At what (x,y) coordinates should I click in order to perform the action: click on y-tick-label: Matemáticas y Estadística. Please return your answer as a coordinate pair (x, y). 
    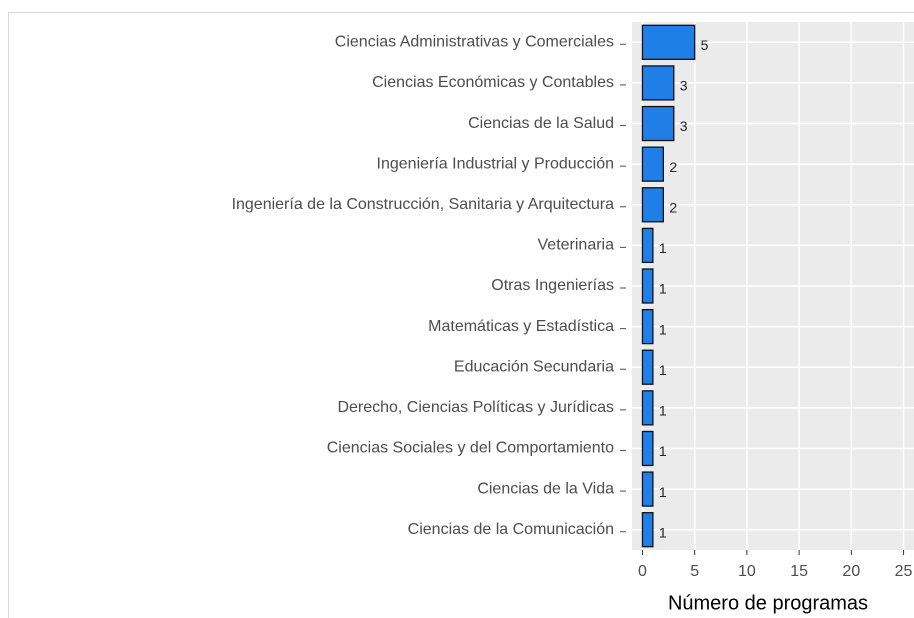
    Looking at the image, I should click on (521, 326).